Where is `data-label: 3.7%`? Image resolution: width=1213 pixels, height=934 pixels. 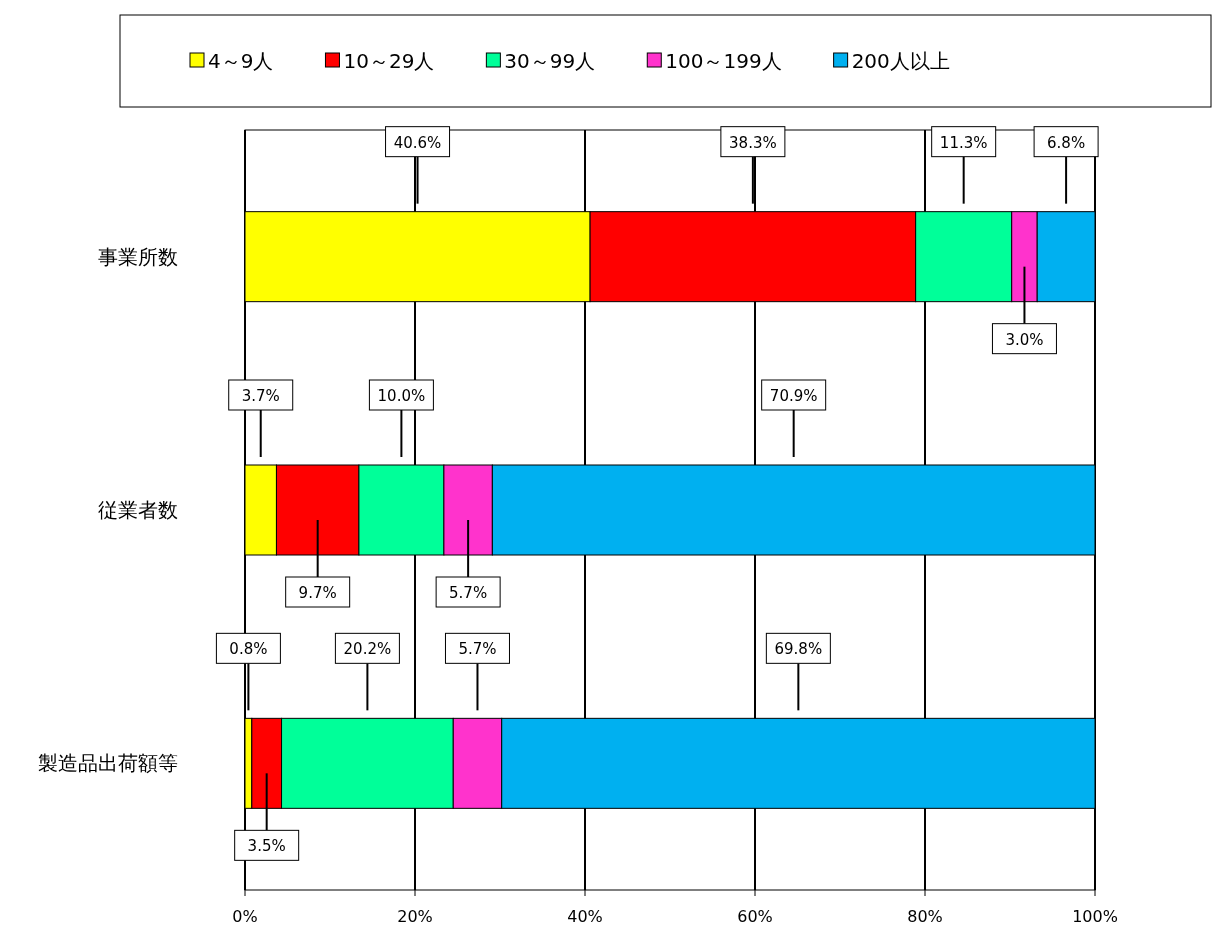 data-label: 3.7% is located at coordinates (260, 396).